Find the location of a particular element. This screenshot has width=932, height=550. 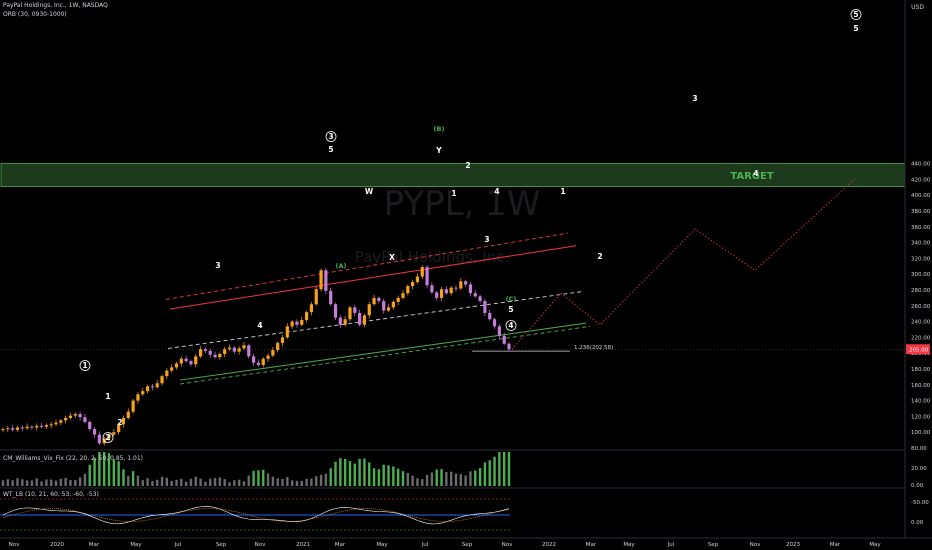

symbol-title: PayPal Holdings, Inc., 1W, NASDAQ is located at coordinates (55, 5).